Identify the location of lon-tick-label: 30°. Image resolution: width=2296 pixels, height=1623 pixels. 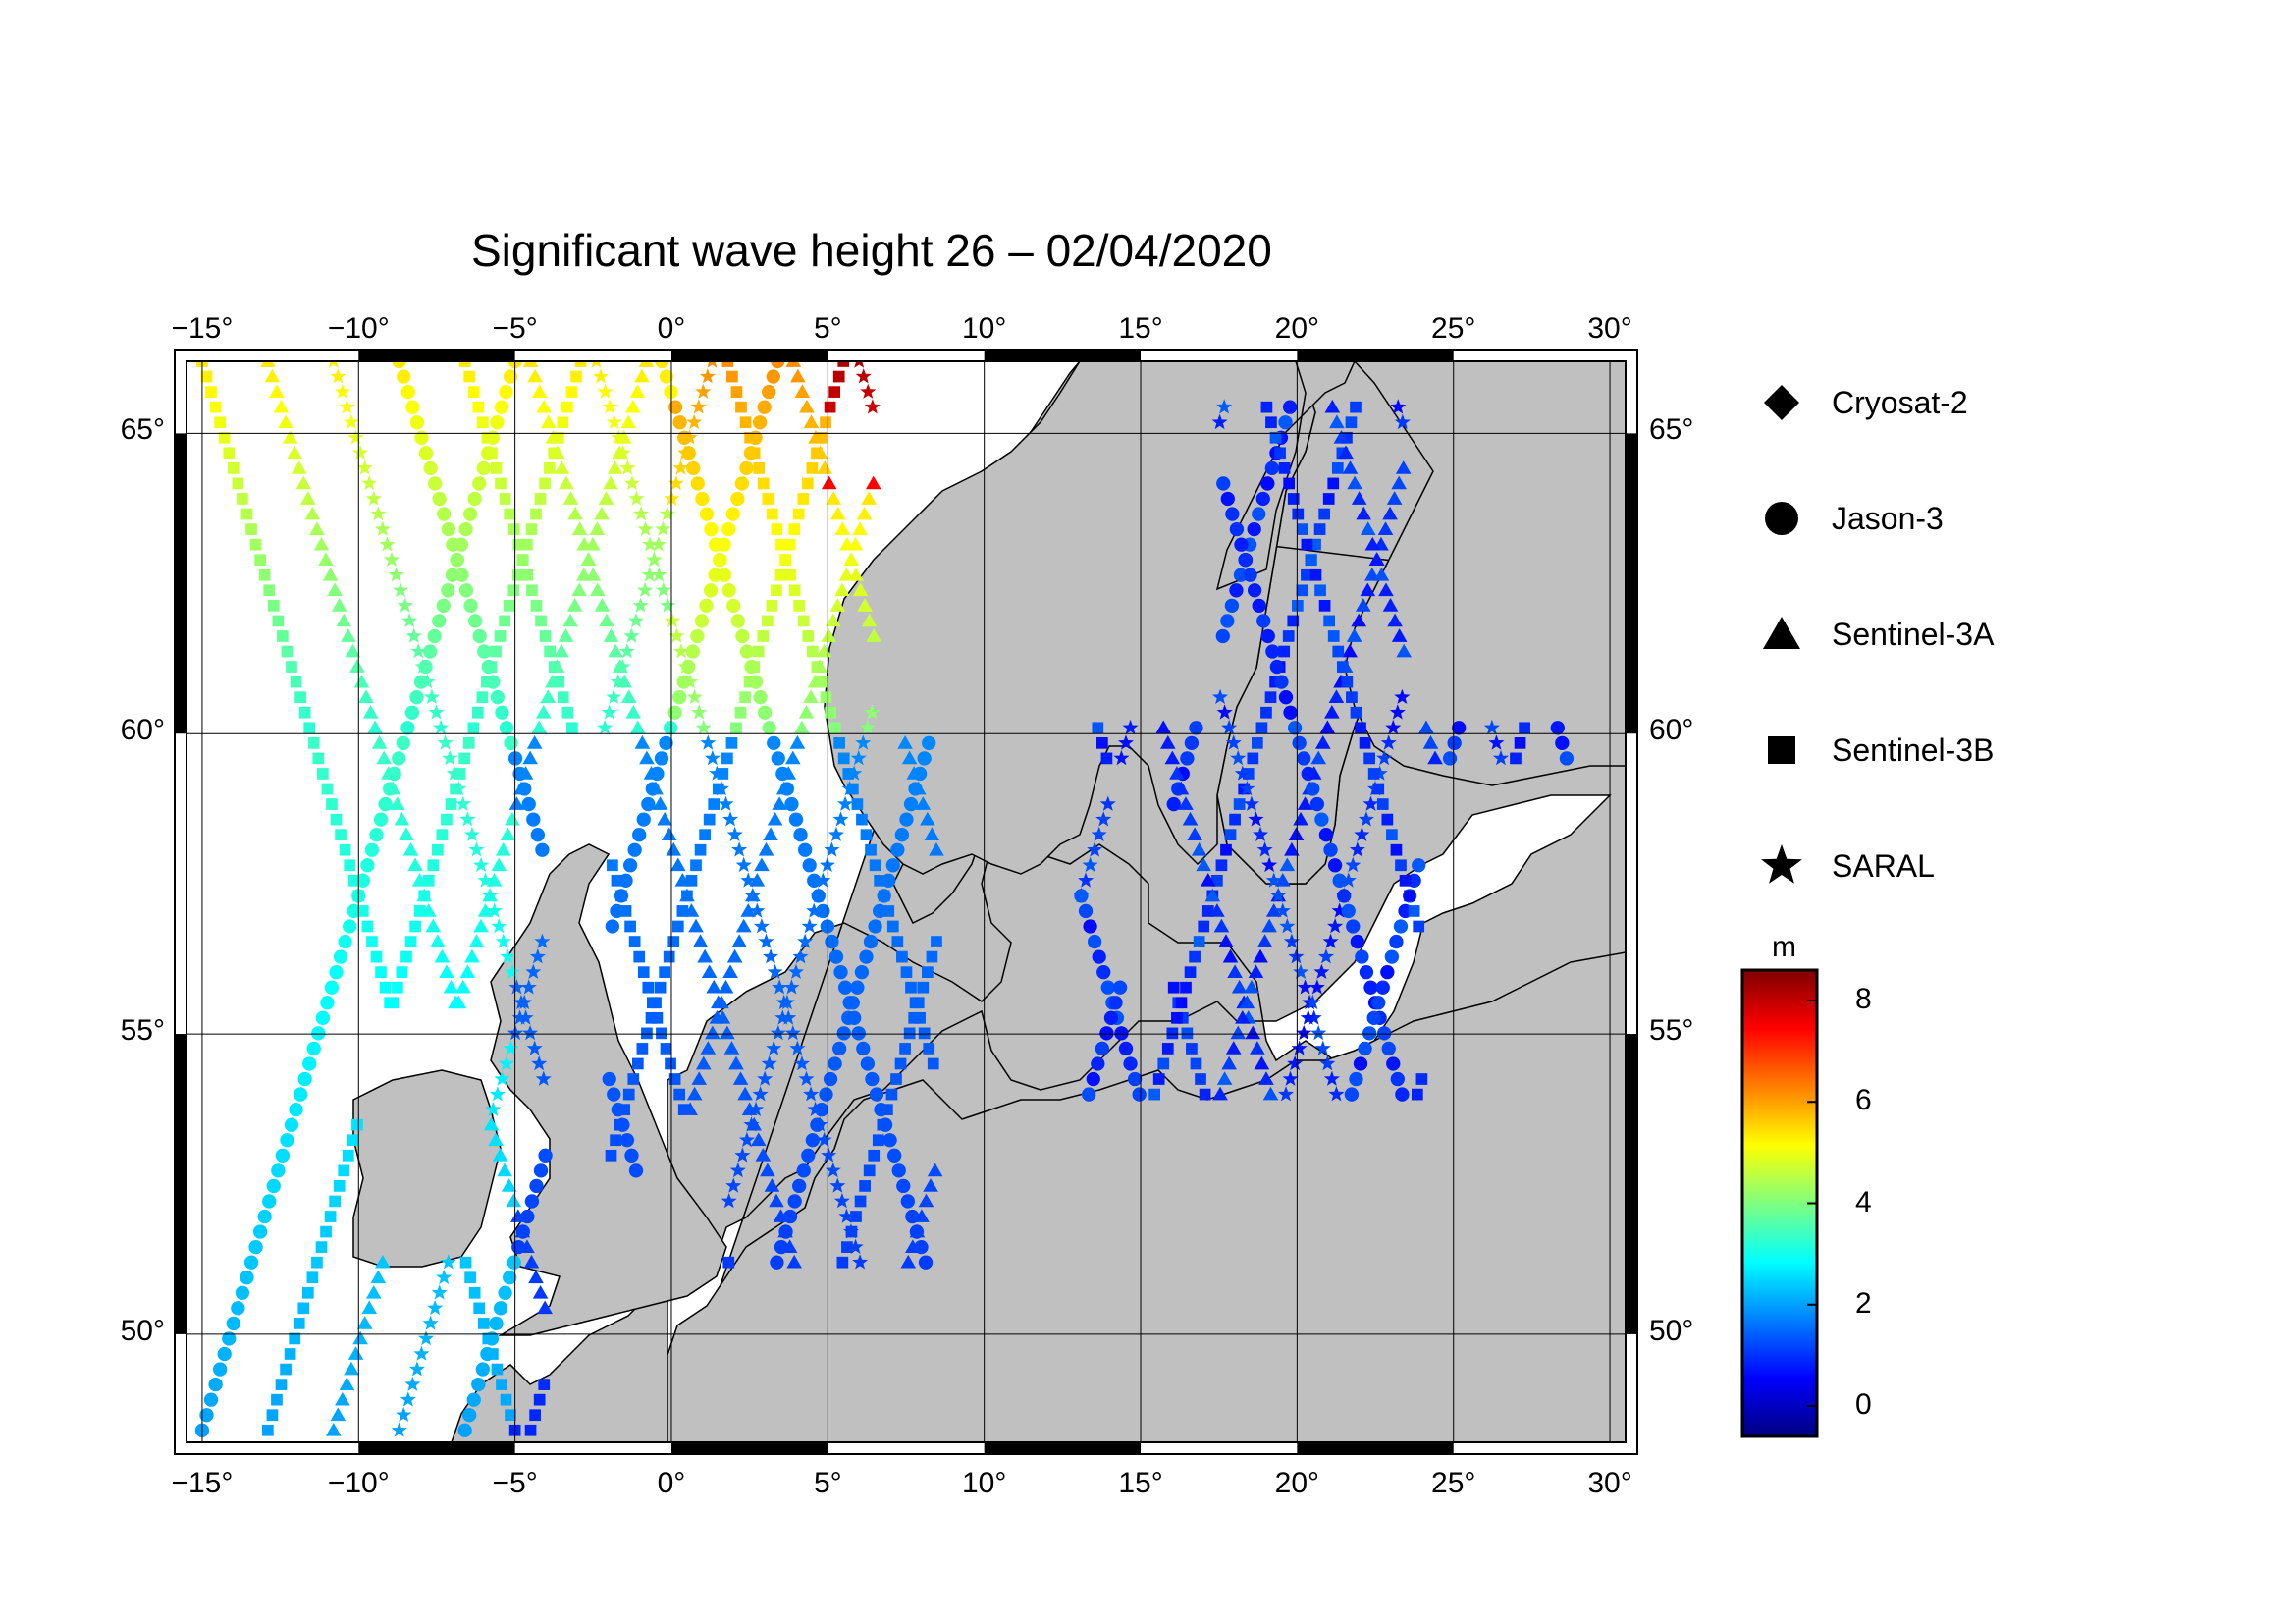
(1609, 1483).